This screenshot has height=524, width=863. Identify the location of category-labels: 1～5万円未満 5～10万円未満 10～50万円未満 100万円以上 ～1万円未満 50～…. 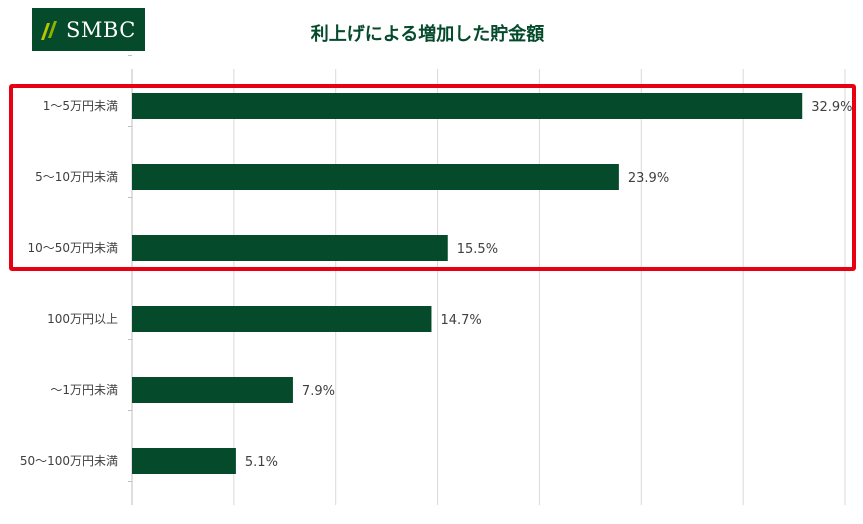
(69, 283).